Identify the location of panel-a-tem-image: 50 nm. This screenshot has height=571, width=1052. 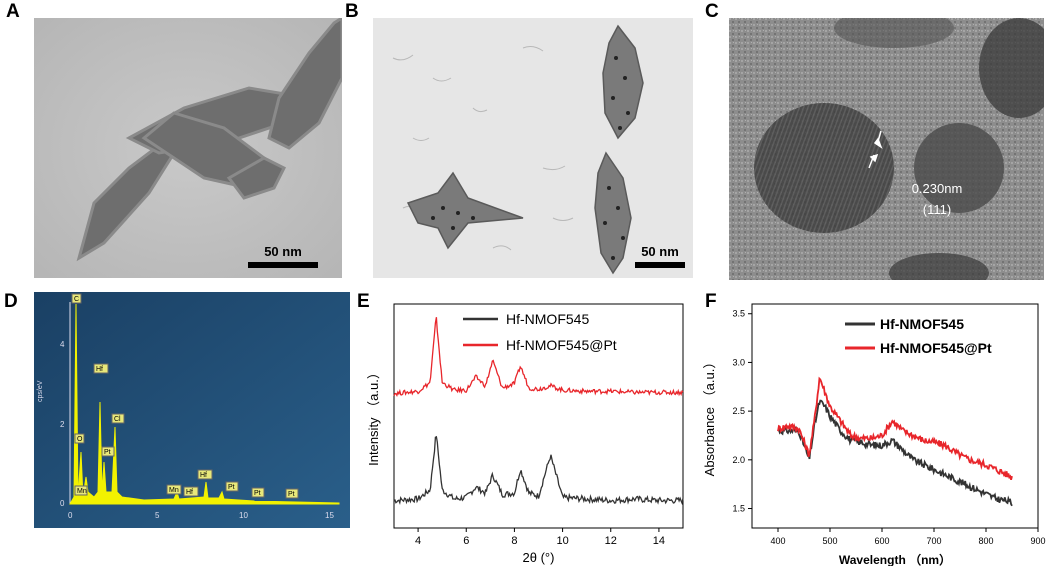
(189, 146).